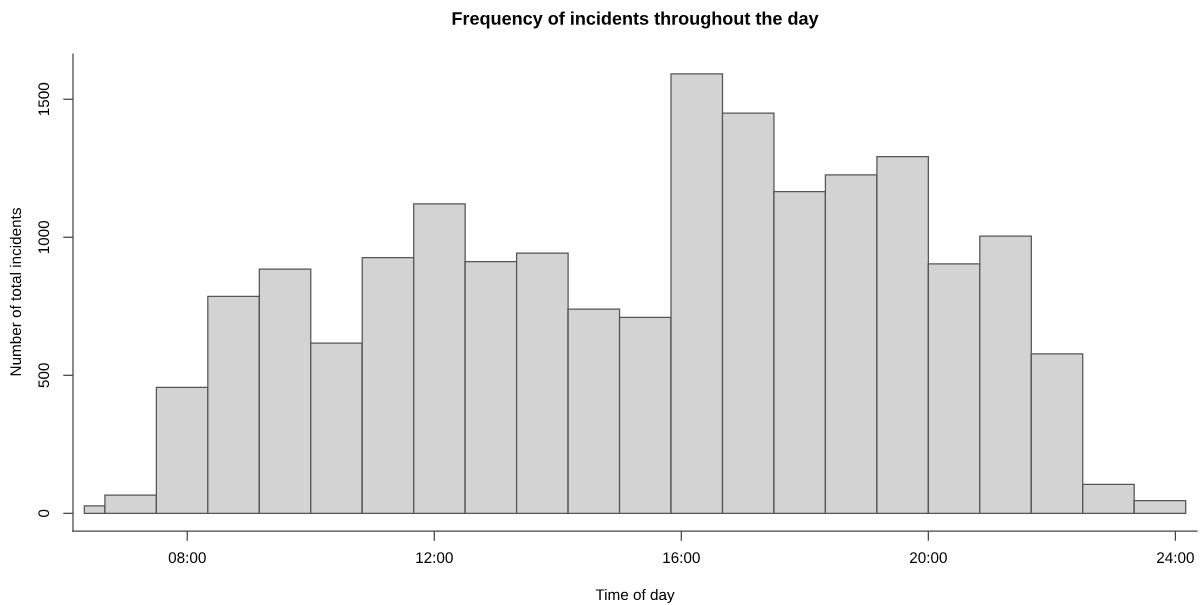 Image resolution: width=1204 pixels, height=605 pixels. Describe the element at coordinates (44, 513) in the screenshot. I see `y-tick-label: 0` at that location.